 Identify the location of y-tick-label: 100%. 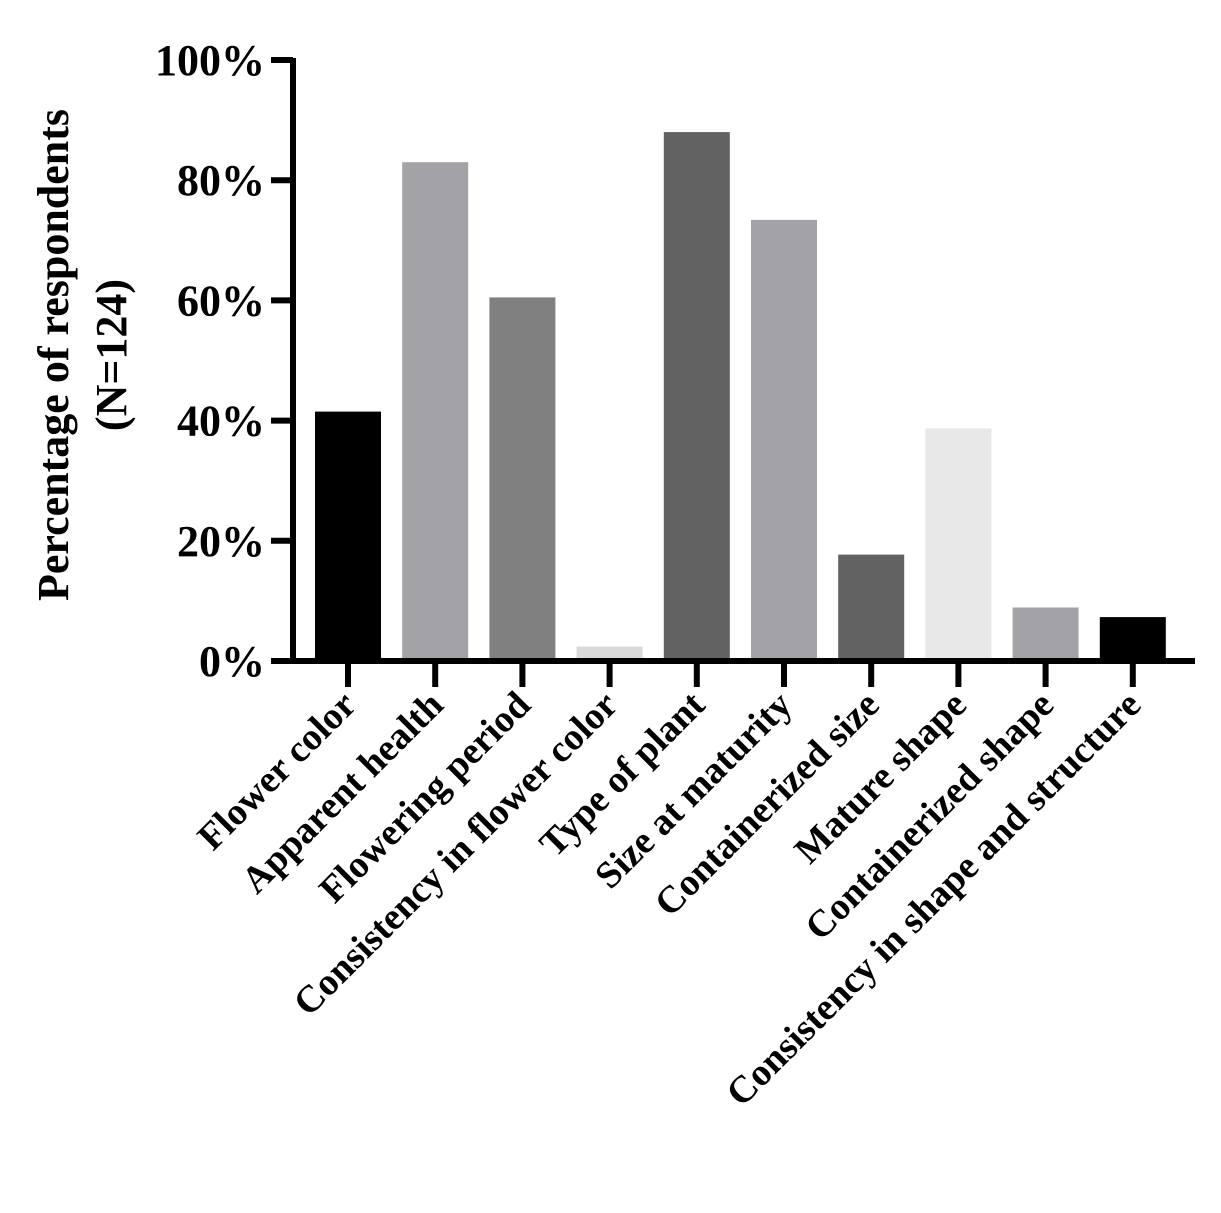
(210, 60).